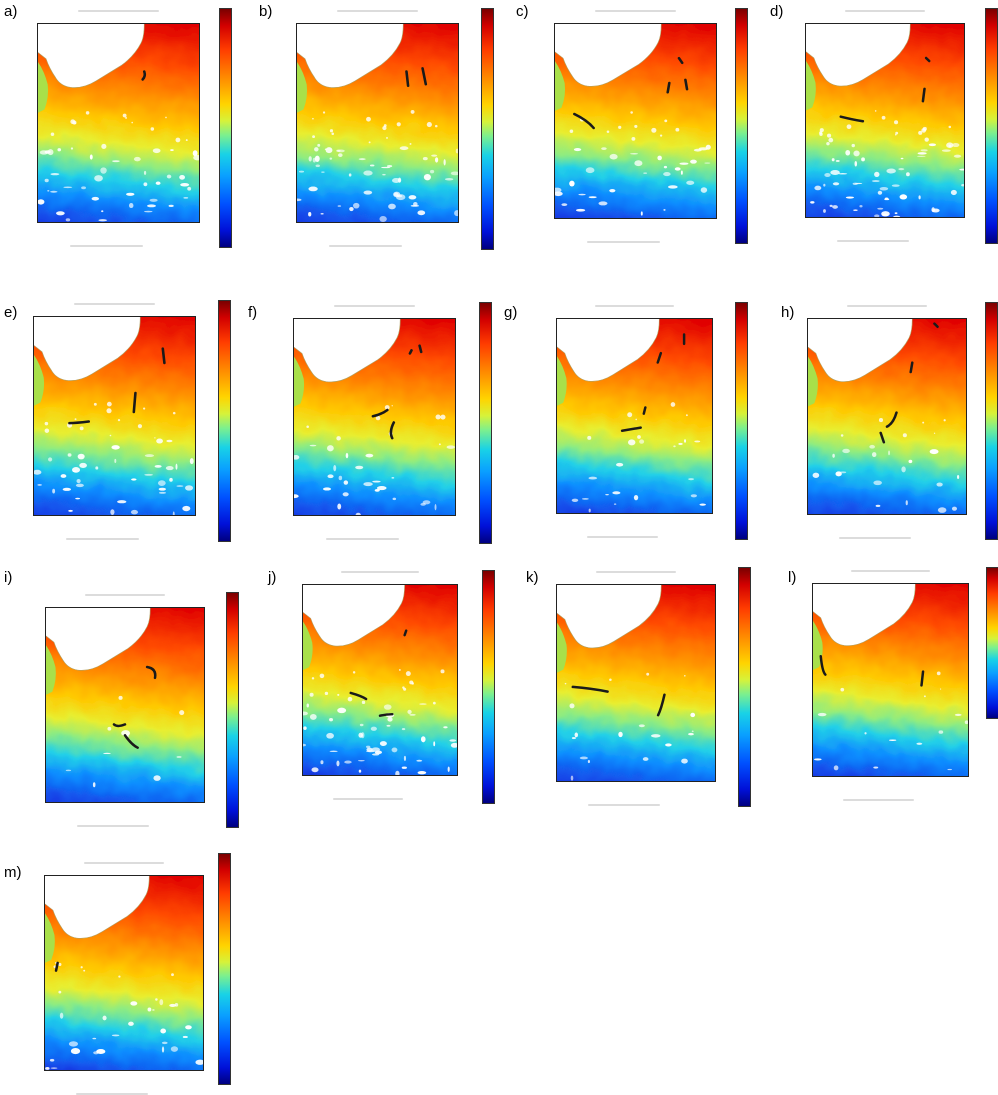 The height and width of the screenshot is (1095, 998). I want to click on panel-label: m), so click(13, 872).